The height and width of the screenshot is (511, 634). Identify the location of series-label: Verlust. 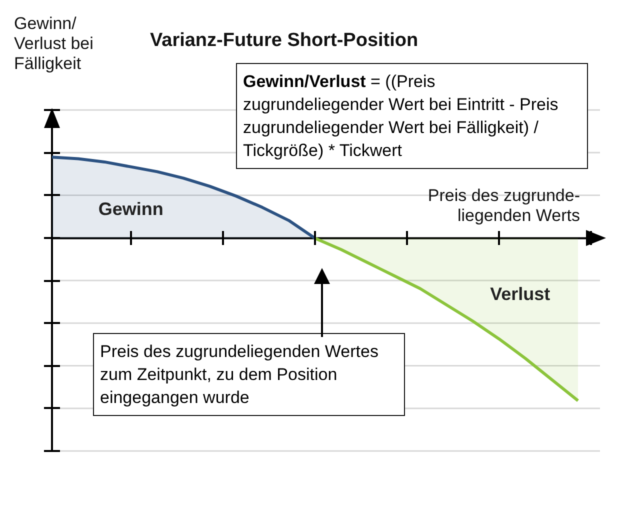
(520, 294).